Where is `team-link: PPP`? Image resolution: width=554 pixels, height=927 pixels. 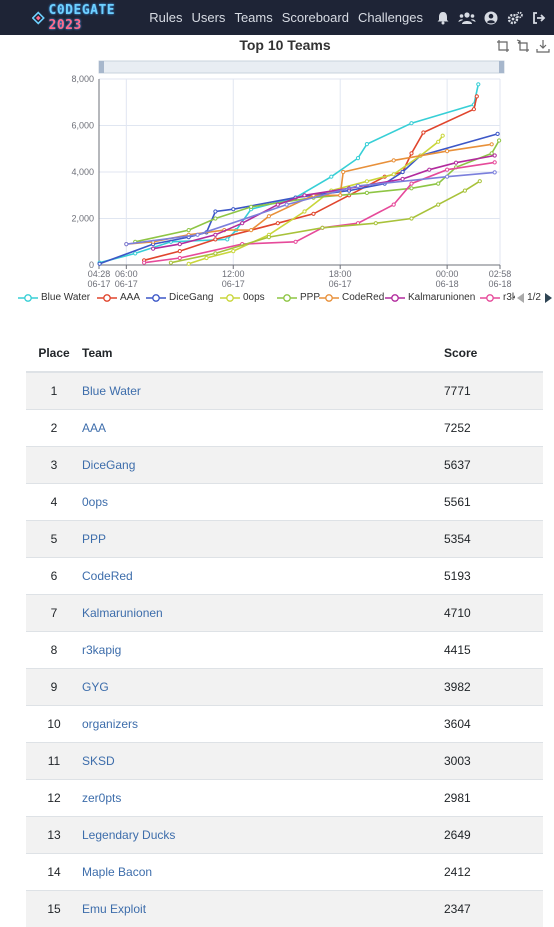 team-link: PPP is located at coordinates (94, 539).